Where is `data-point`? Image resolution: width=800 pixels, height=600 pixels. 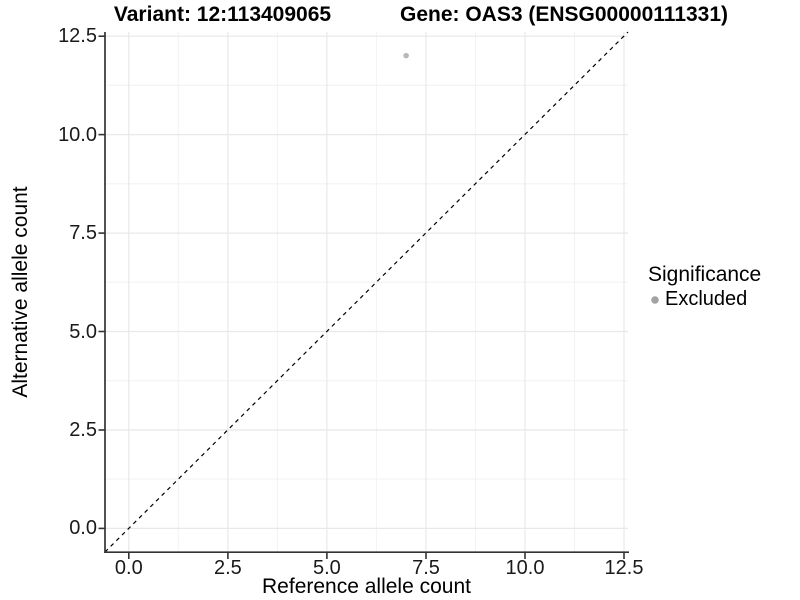
data-point is located at coordinates (406, 55).